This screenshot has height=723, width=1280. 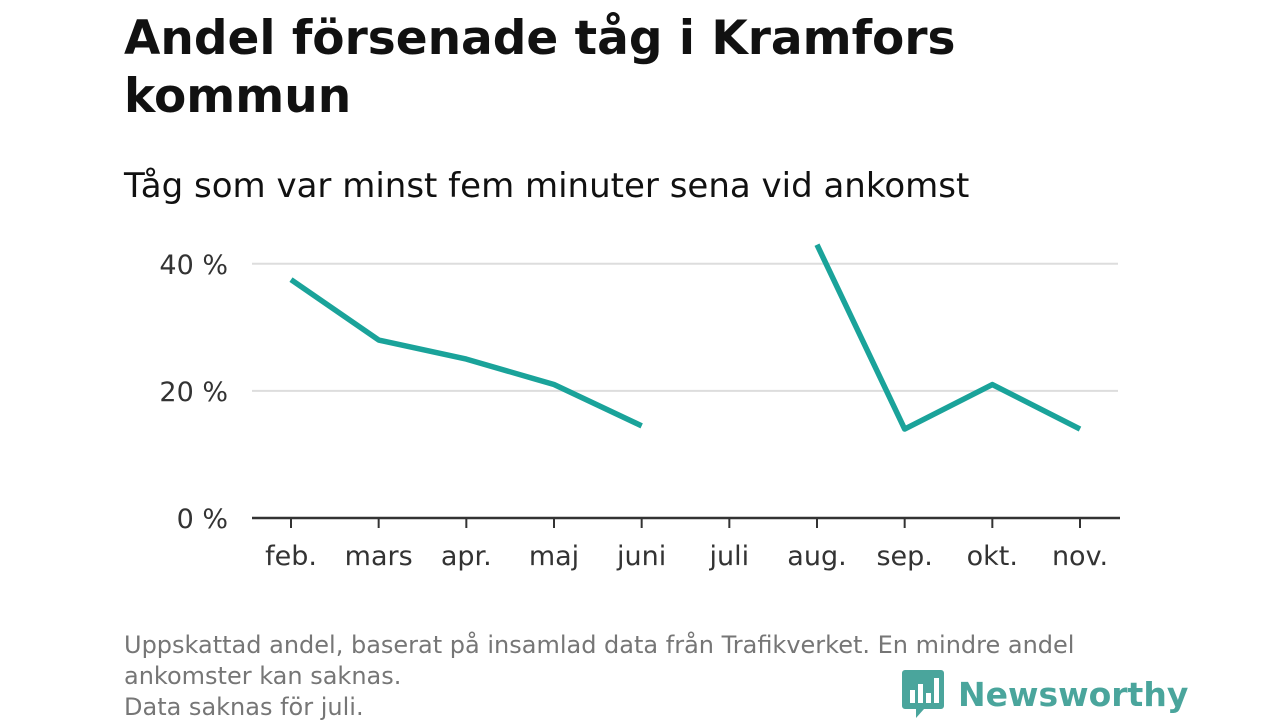 What do you see at coordinates (1073, 695) in the screenshot?
I see `brand-name: Newsworthy` at bounding box center [1073, 695].